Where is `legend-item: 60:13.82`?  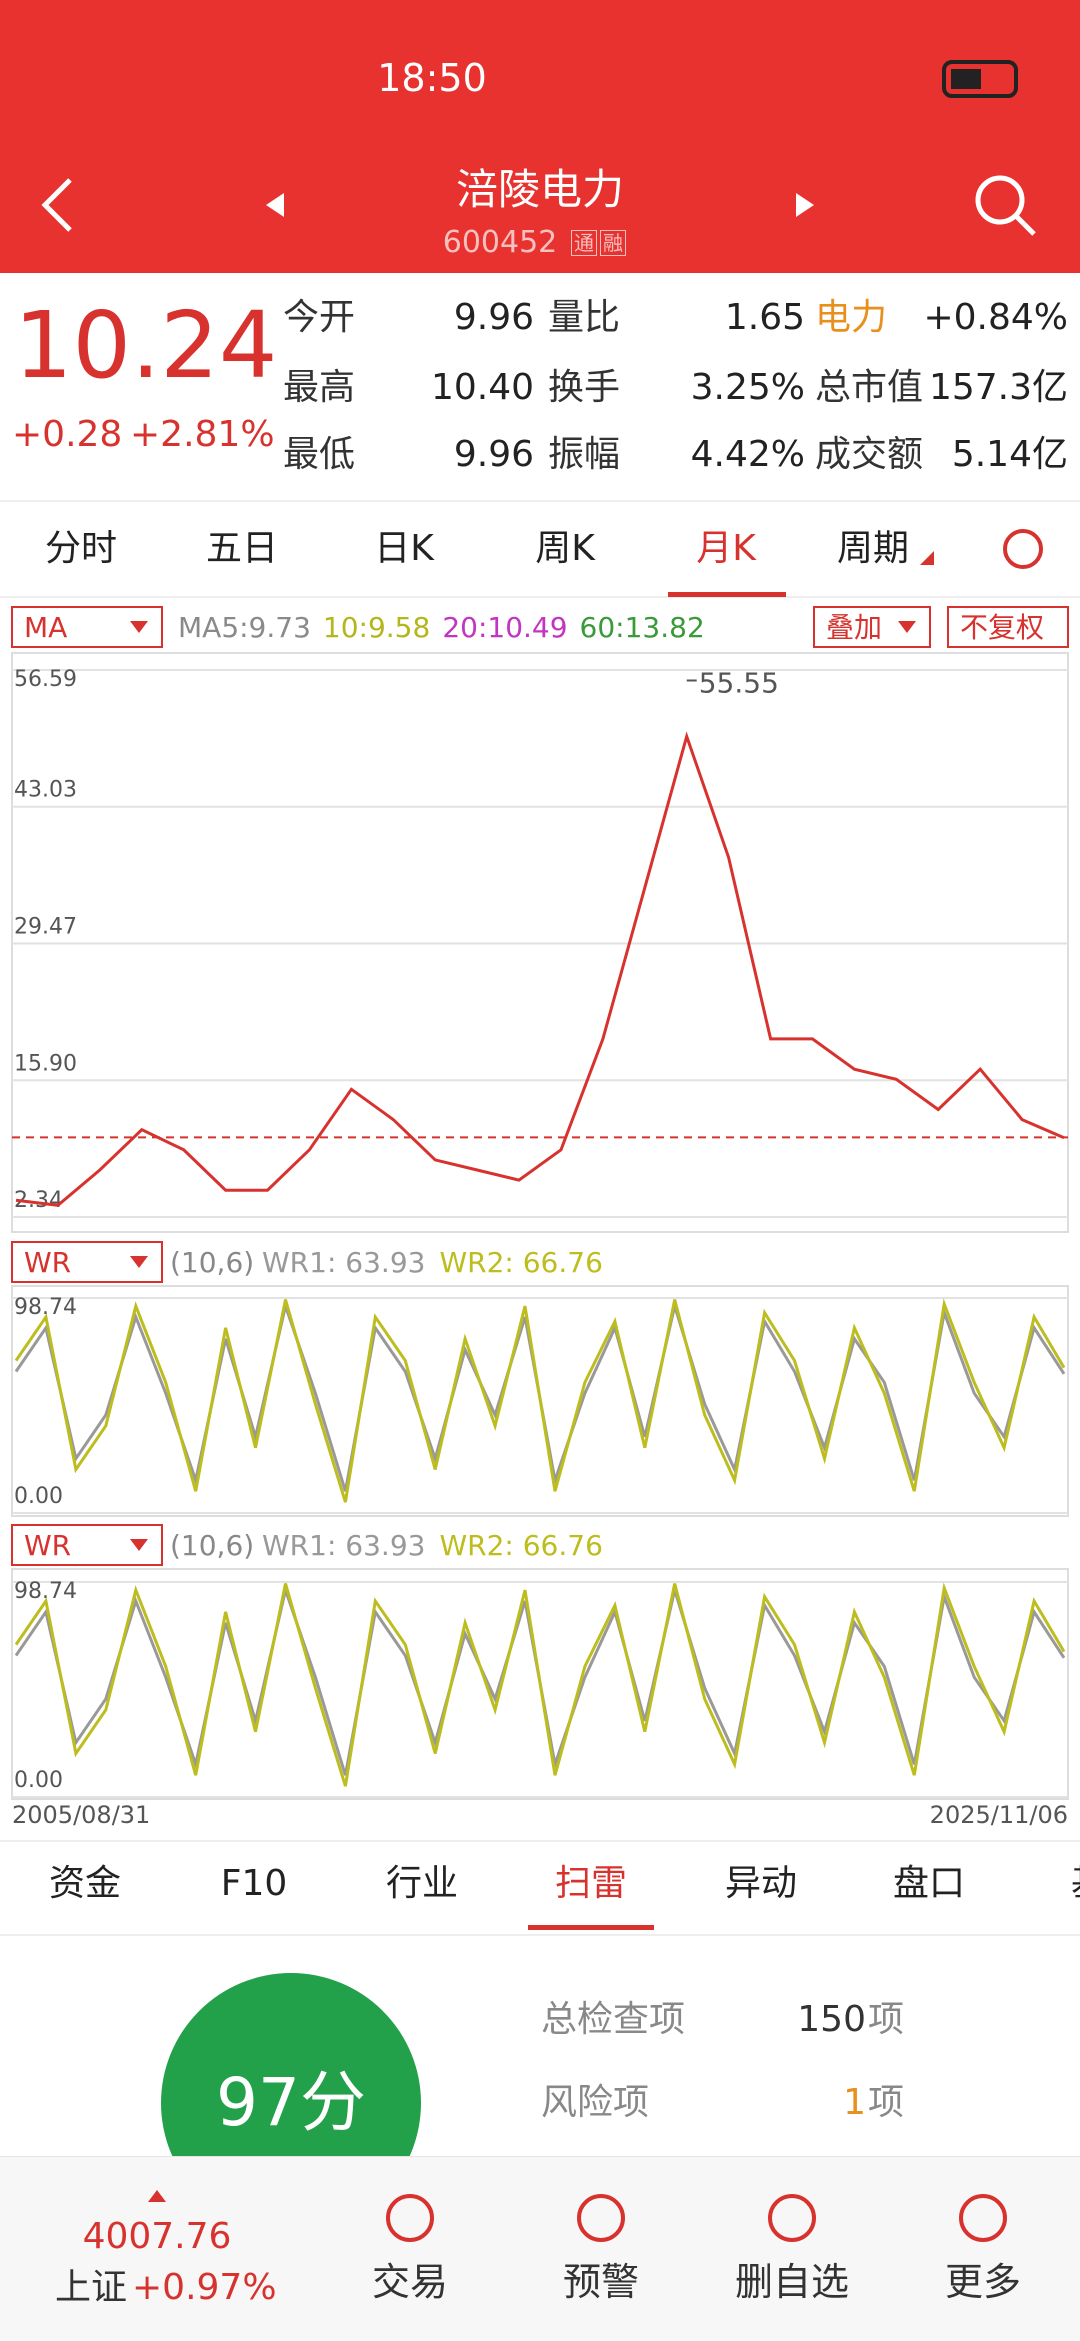
legend-item: 60:13.82 is located at coordinates (642, 627).